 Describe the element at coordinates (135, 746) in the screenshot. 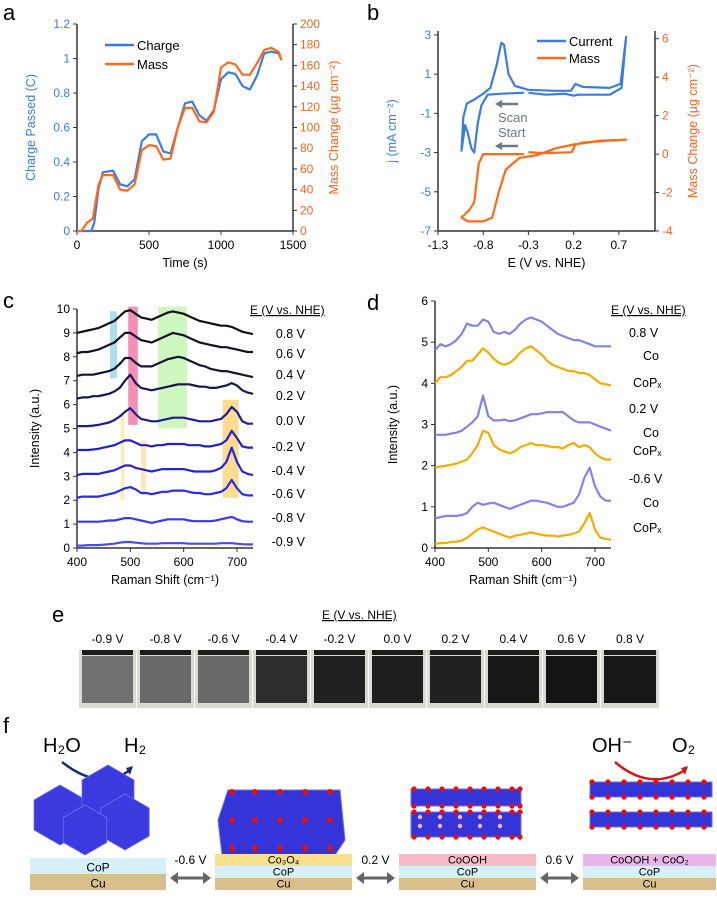

I see `her-product: H₂` at that location.